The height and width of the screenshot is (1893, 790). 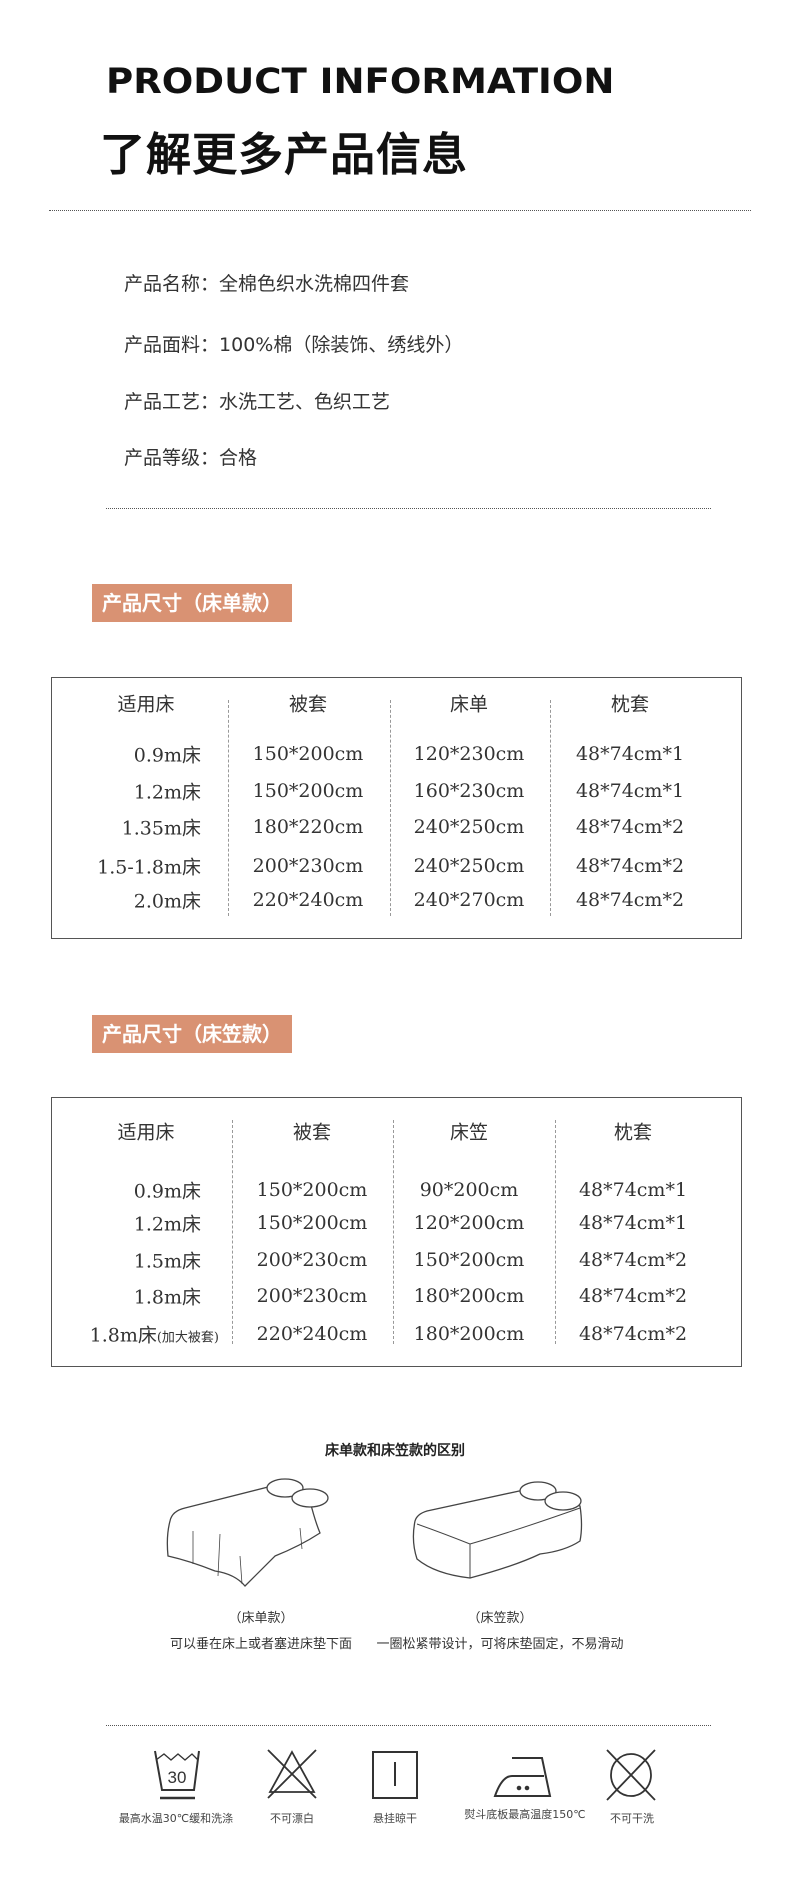 What do you see at coordinates (395, 1818) in the screenshot?
I see `care-label: 悬挂晾干` at bounding box center [395, 1818].